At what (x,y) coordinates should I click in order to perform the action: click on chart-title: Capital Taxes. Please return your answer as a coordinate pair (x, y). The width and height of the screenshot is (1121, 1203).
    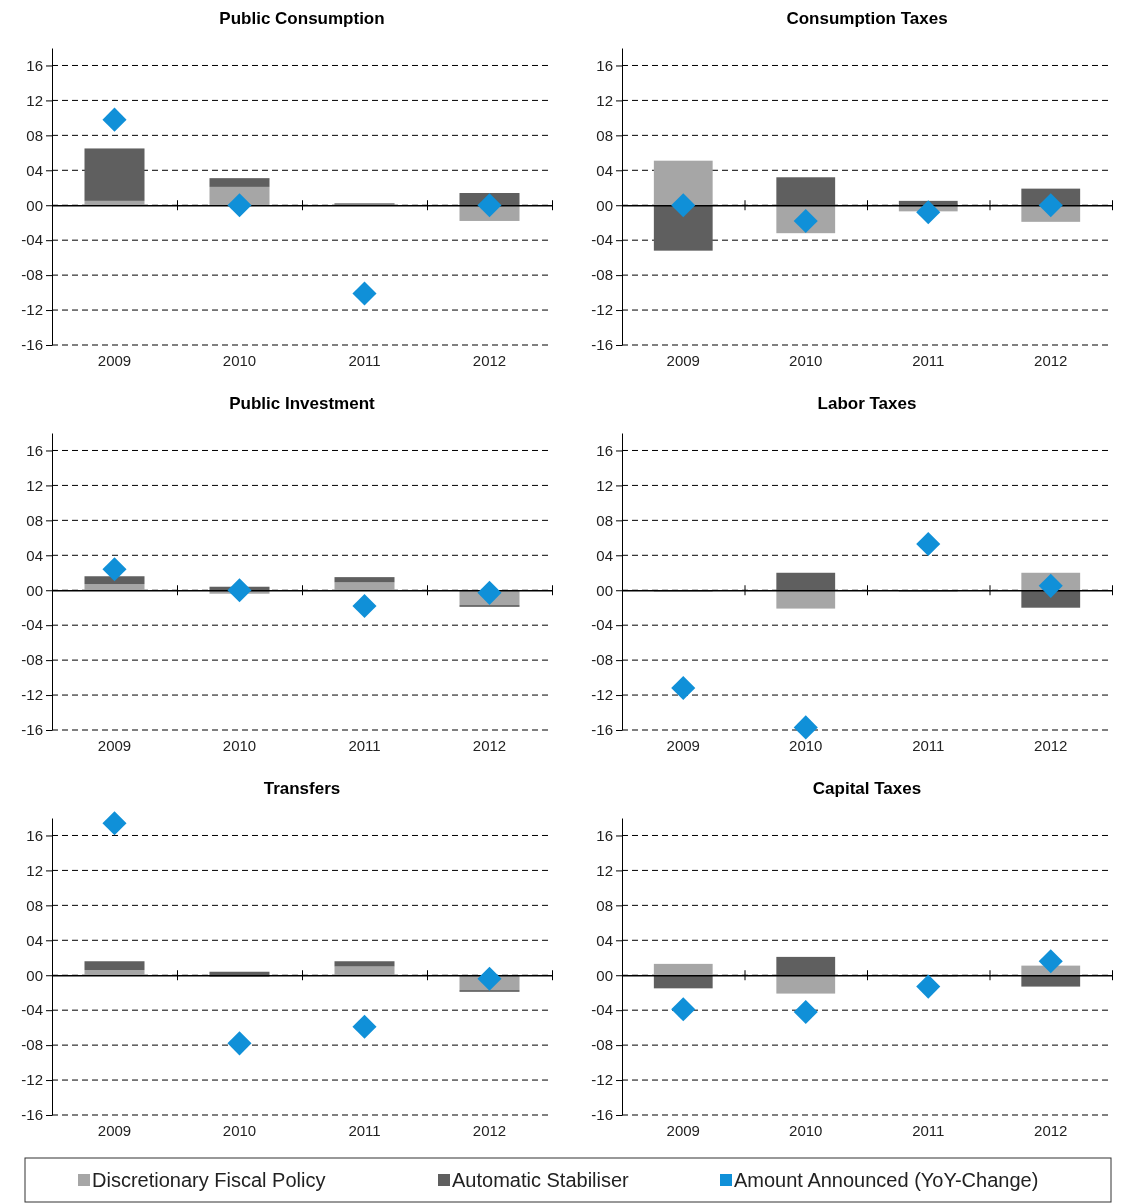
    Looking at the image, I should click on (867, 788).